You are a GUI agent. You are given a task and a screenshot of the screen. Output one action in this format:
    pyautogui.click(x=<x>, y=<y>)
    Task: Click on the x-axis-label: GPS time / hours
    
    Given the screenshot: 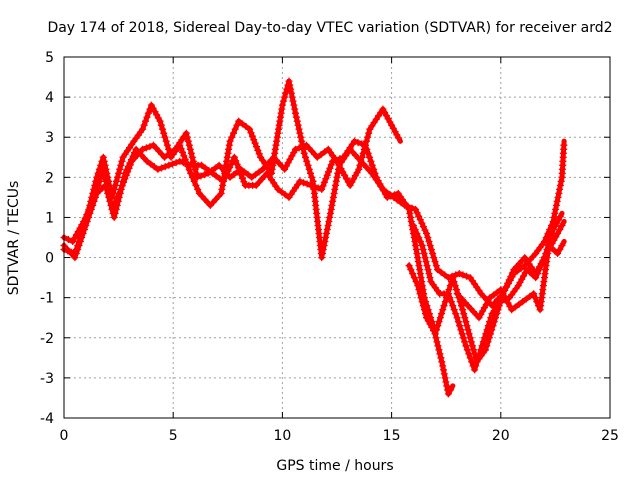 What is the action you would take?
    pyautogui.click(x=334, y=466)
    